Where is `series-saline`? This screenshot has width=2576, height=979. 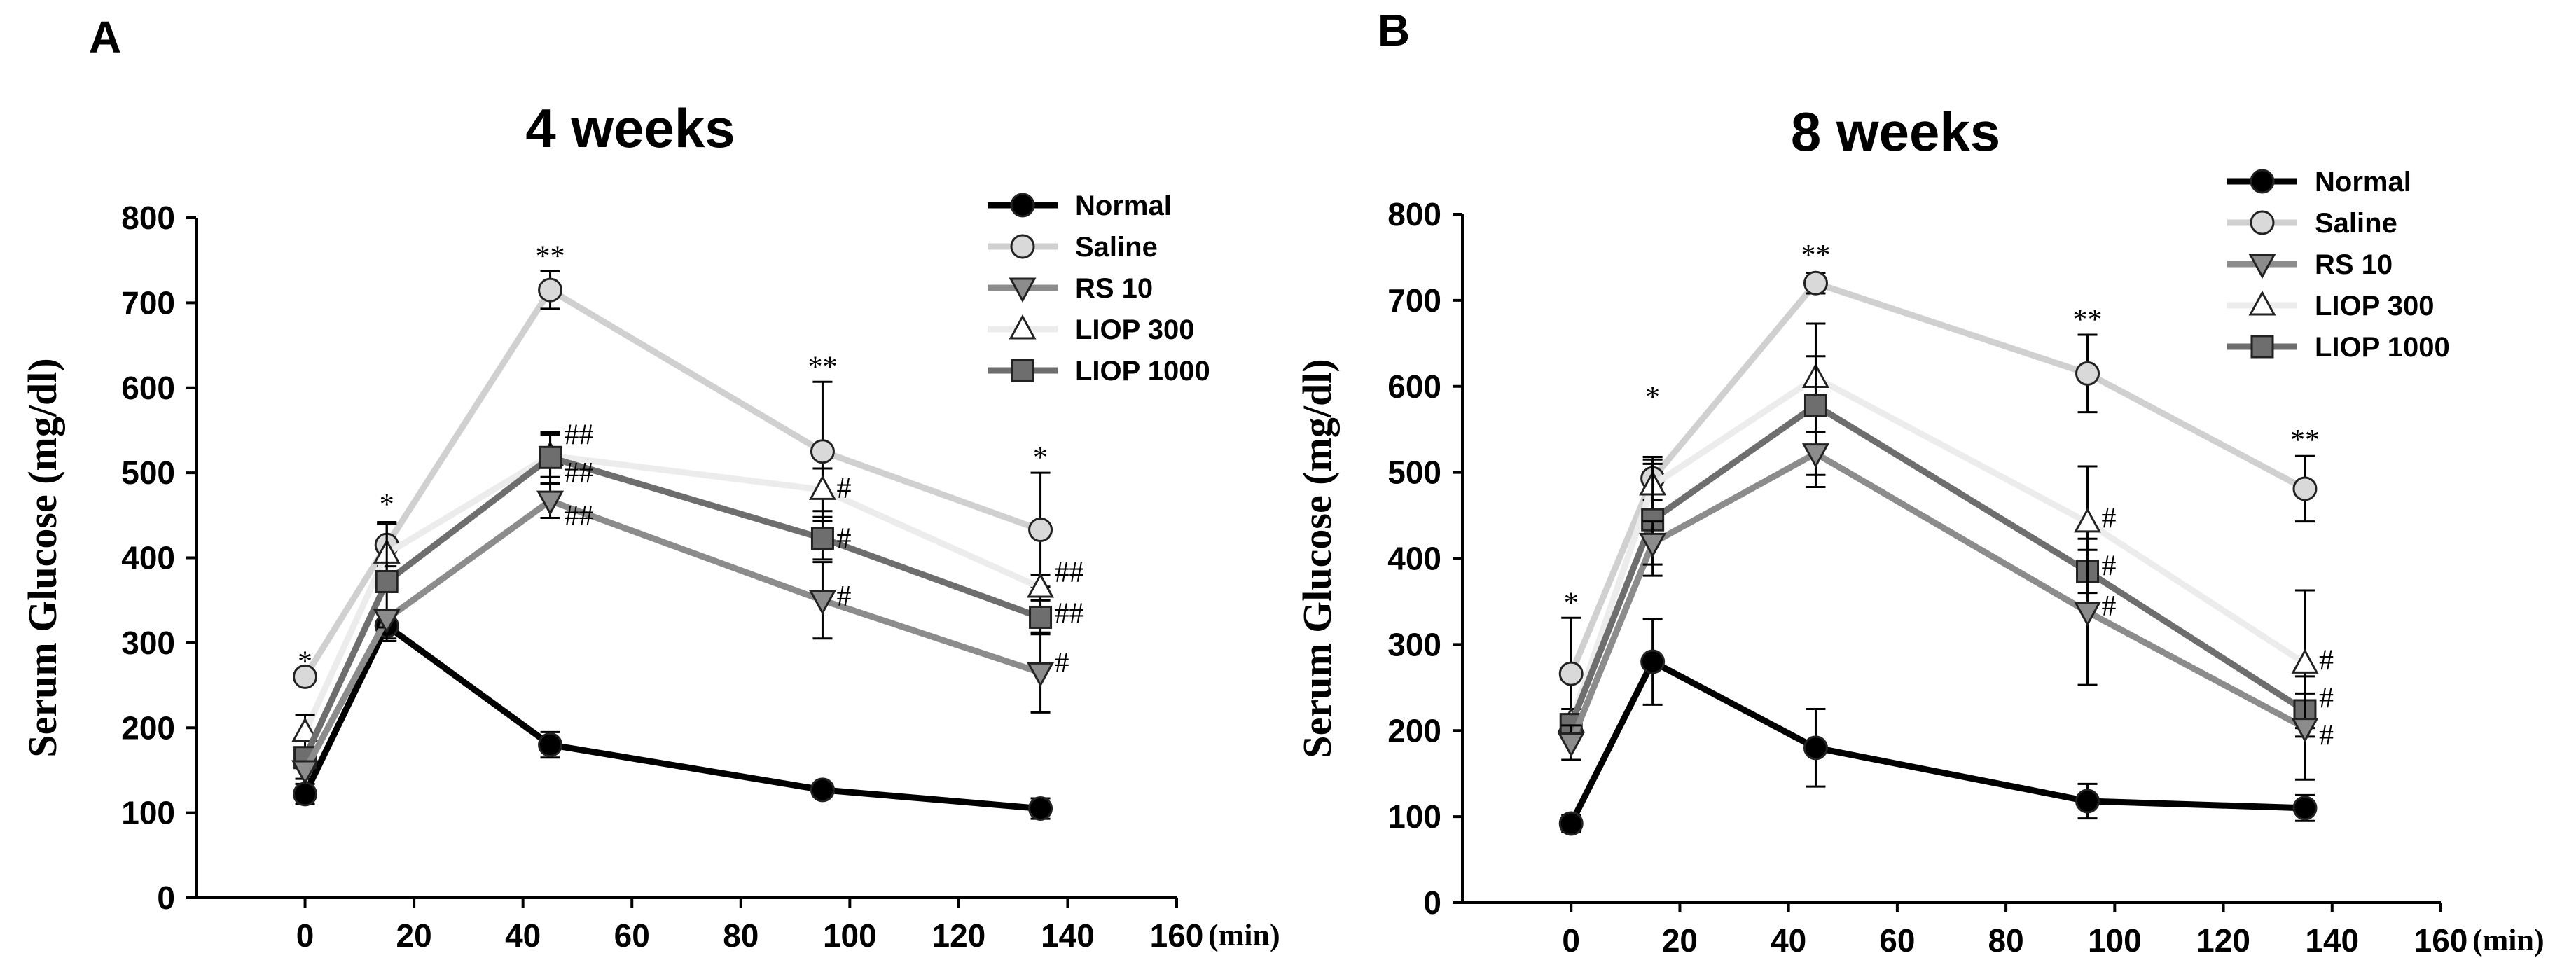 series-saline is located at coordinates (1938, 500).